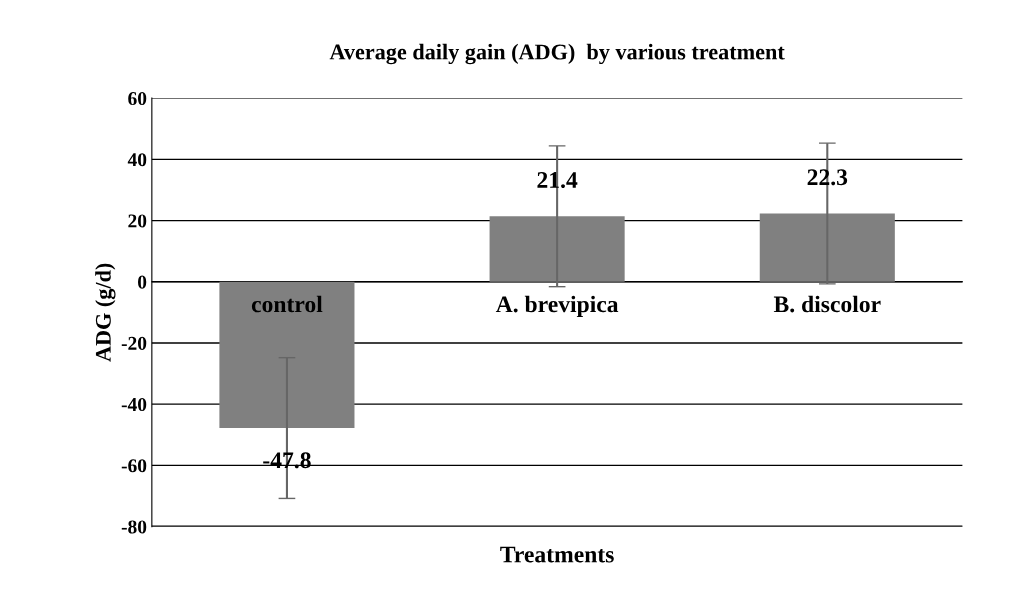 The height and width of the screenshot is (595, 1026). I want to click on y-tick-label: 0, so click(142, 282).